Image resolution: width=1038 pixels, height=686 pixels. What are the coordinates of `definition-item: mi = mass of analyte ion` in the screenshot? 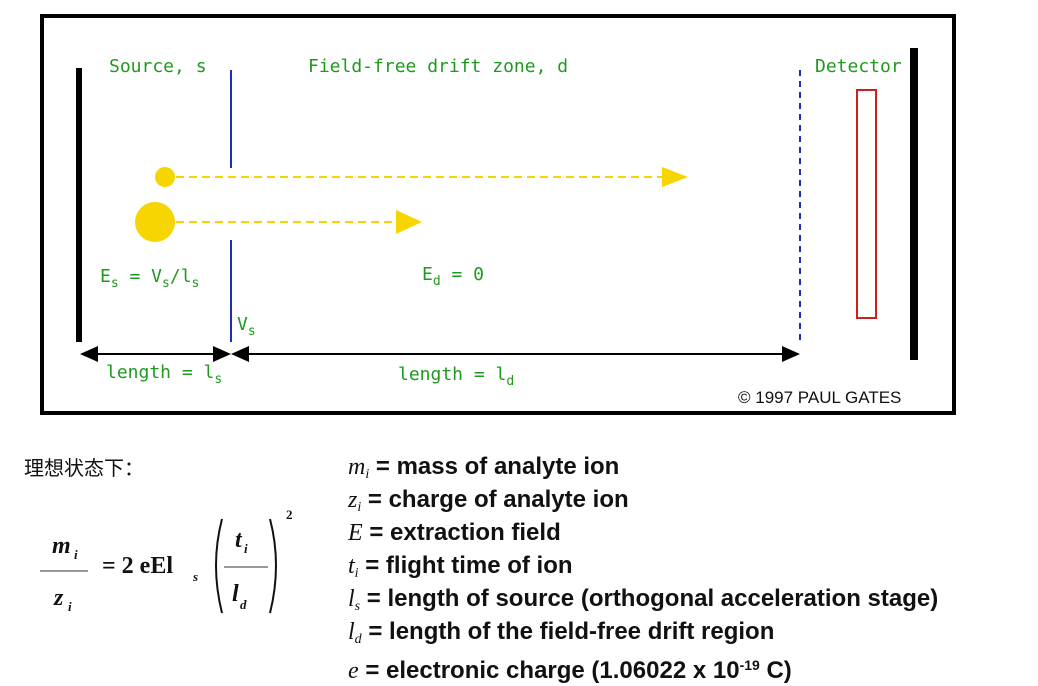 It's located at (484, 467).